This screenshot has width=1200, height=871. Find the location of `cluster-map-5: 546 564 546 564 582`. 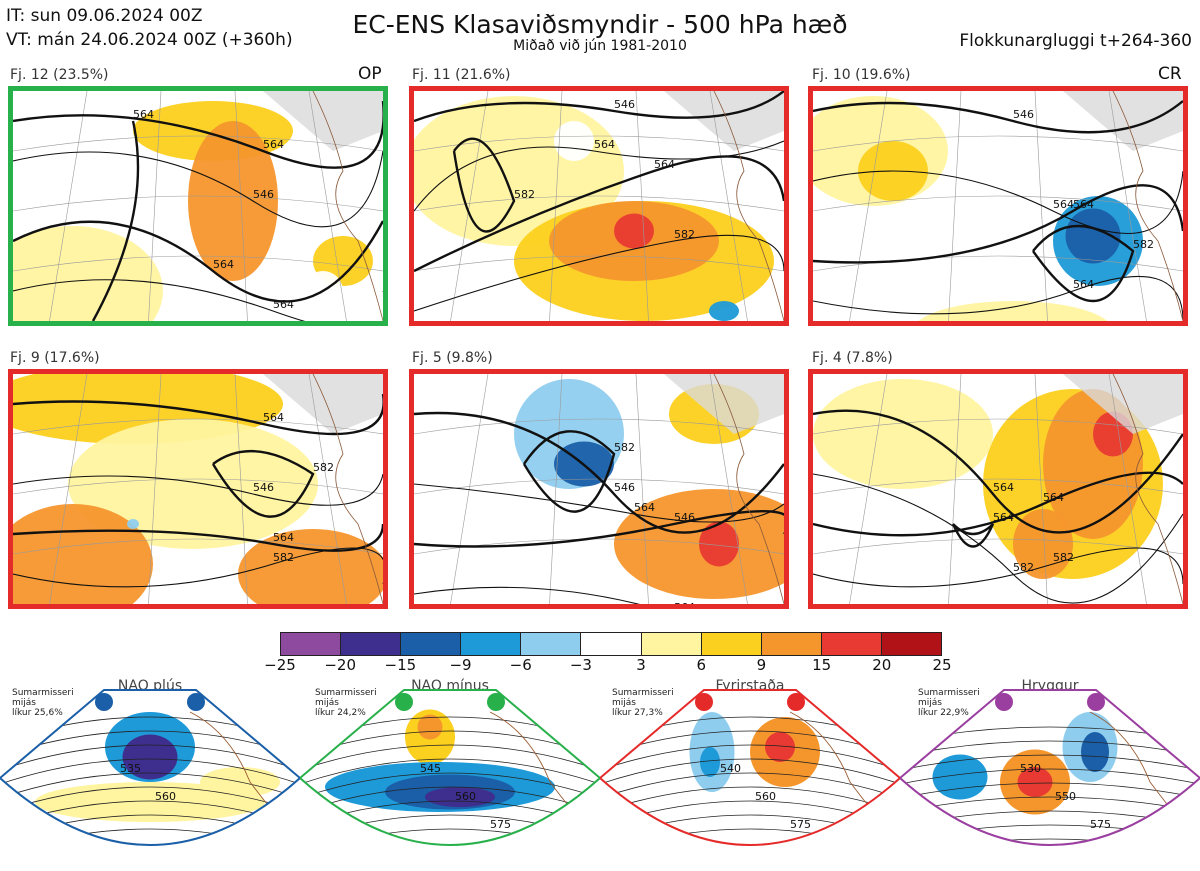

cluster-map-5: 546 564 546 564 582 is located at coordinates (599, 489).